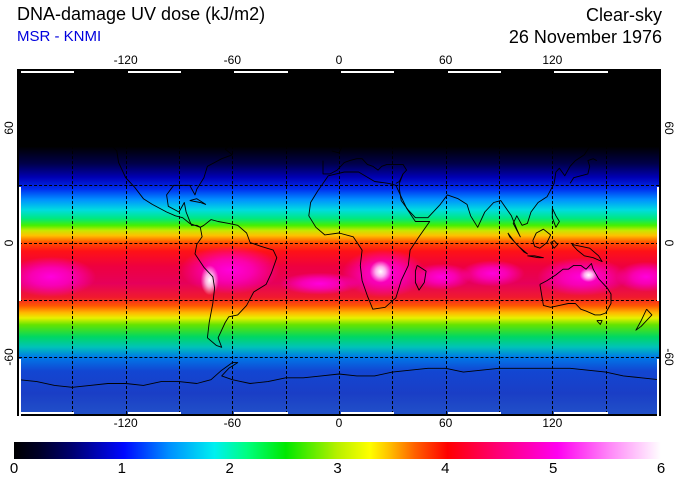 The width and height of the screenshot is (678, 480). Describe the element at coordinates (125, 423) in the screenshot. I see `lon-tick-label-bottom: -120` at that location.